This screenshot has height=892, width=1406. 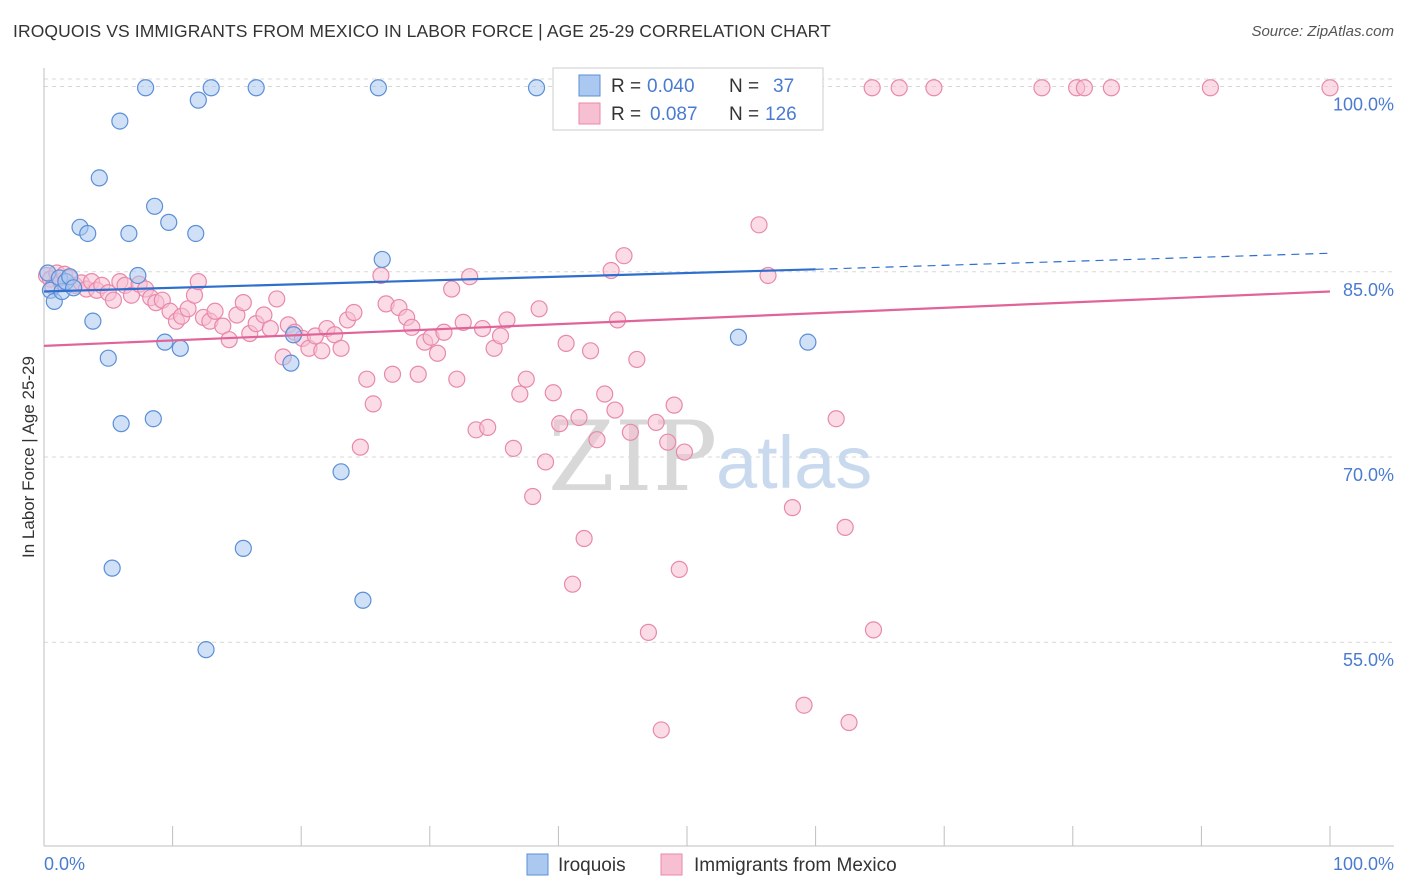 I want to click on y-tick-label: 55.0%, so click(x=1368, y=660).